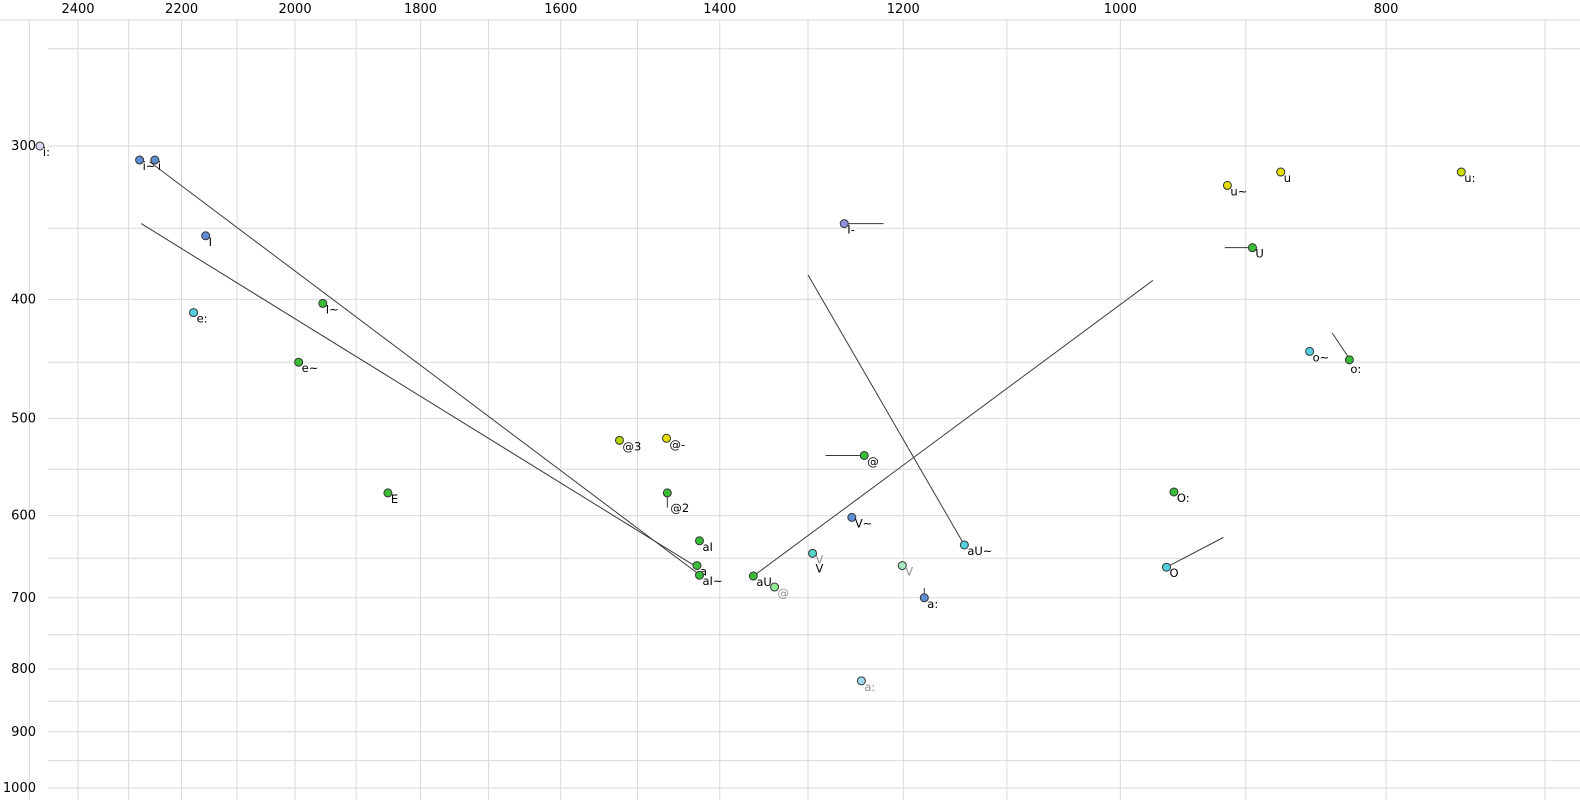 The height and width of the screenshot is (800, 1580). Describe the element at coordinates (851, 230) in the screenshot. I see `vowel-label: I-` at that location.